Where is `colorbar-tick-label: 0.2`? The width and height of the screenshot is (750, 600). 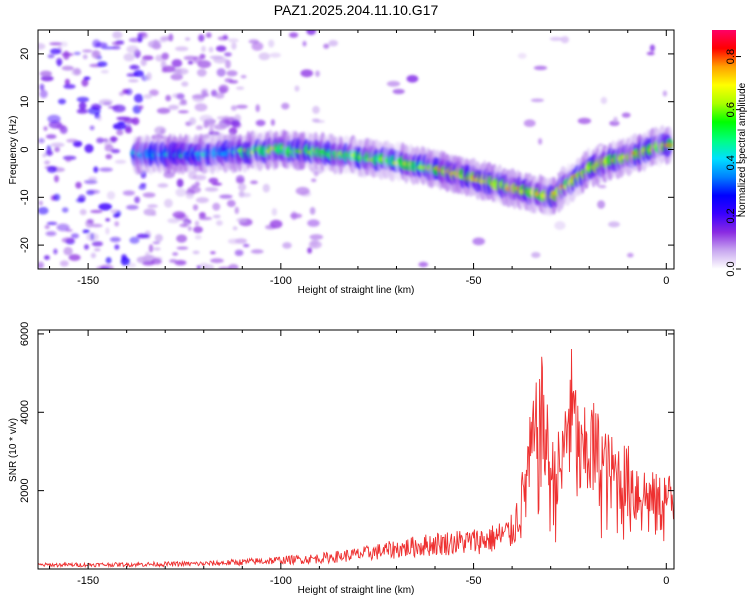 colorbar-tick-label: 0.2 is located at coordinates (731, 215).